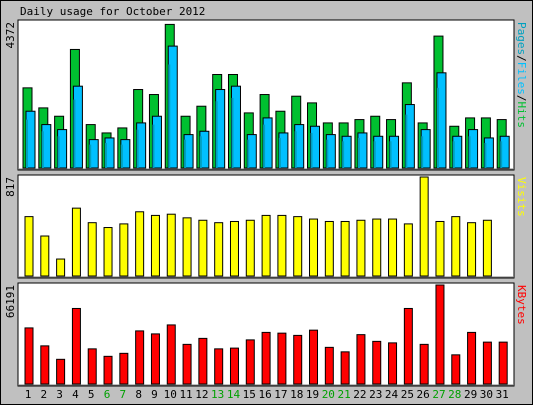 The width and height of the screenshot is (533, 405). Describe the element at coordinates (470, 394) in the screenshot. I see `day-label-29: 29` at that location.